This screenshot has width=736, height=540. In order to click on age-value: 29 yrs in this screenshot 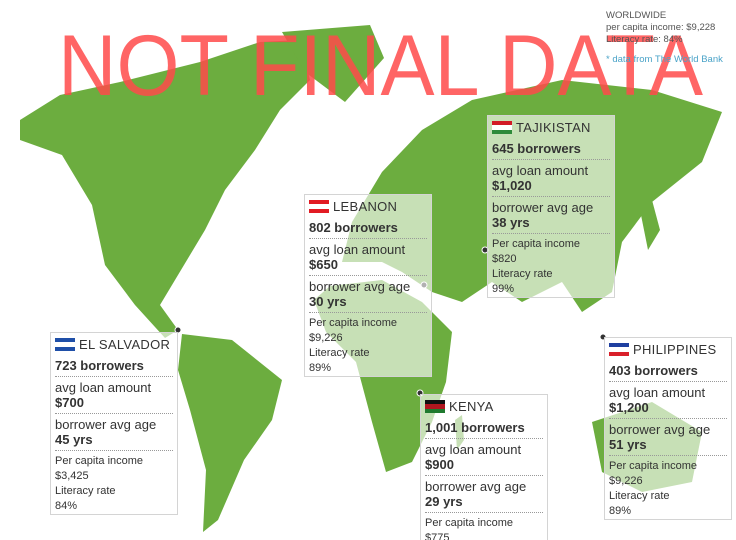, I will do `click(444, 501)`.